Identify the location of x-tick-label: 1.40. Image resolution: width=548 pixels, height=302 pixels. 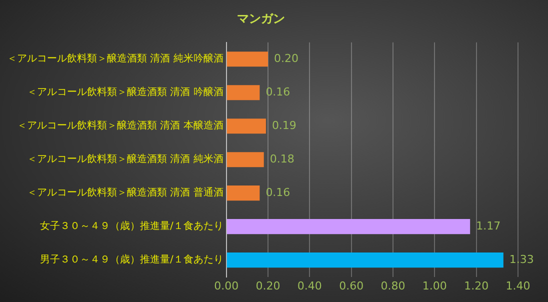
(518, 285).